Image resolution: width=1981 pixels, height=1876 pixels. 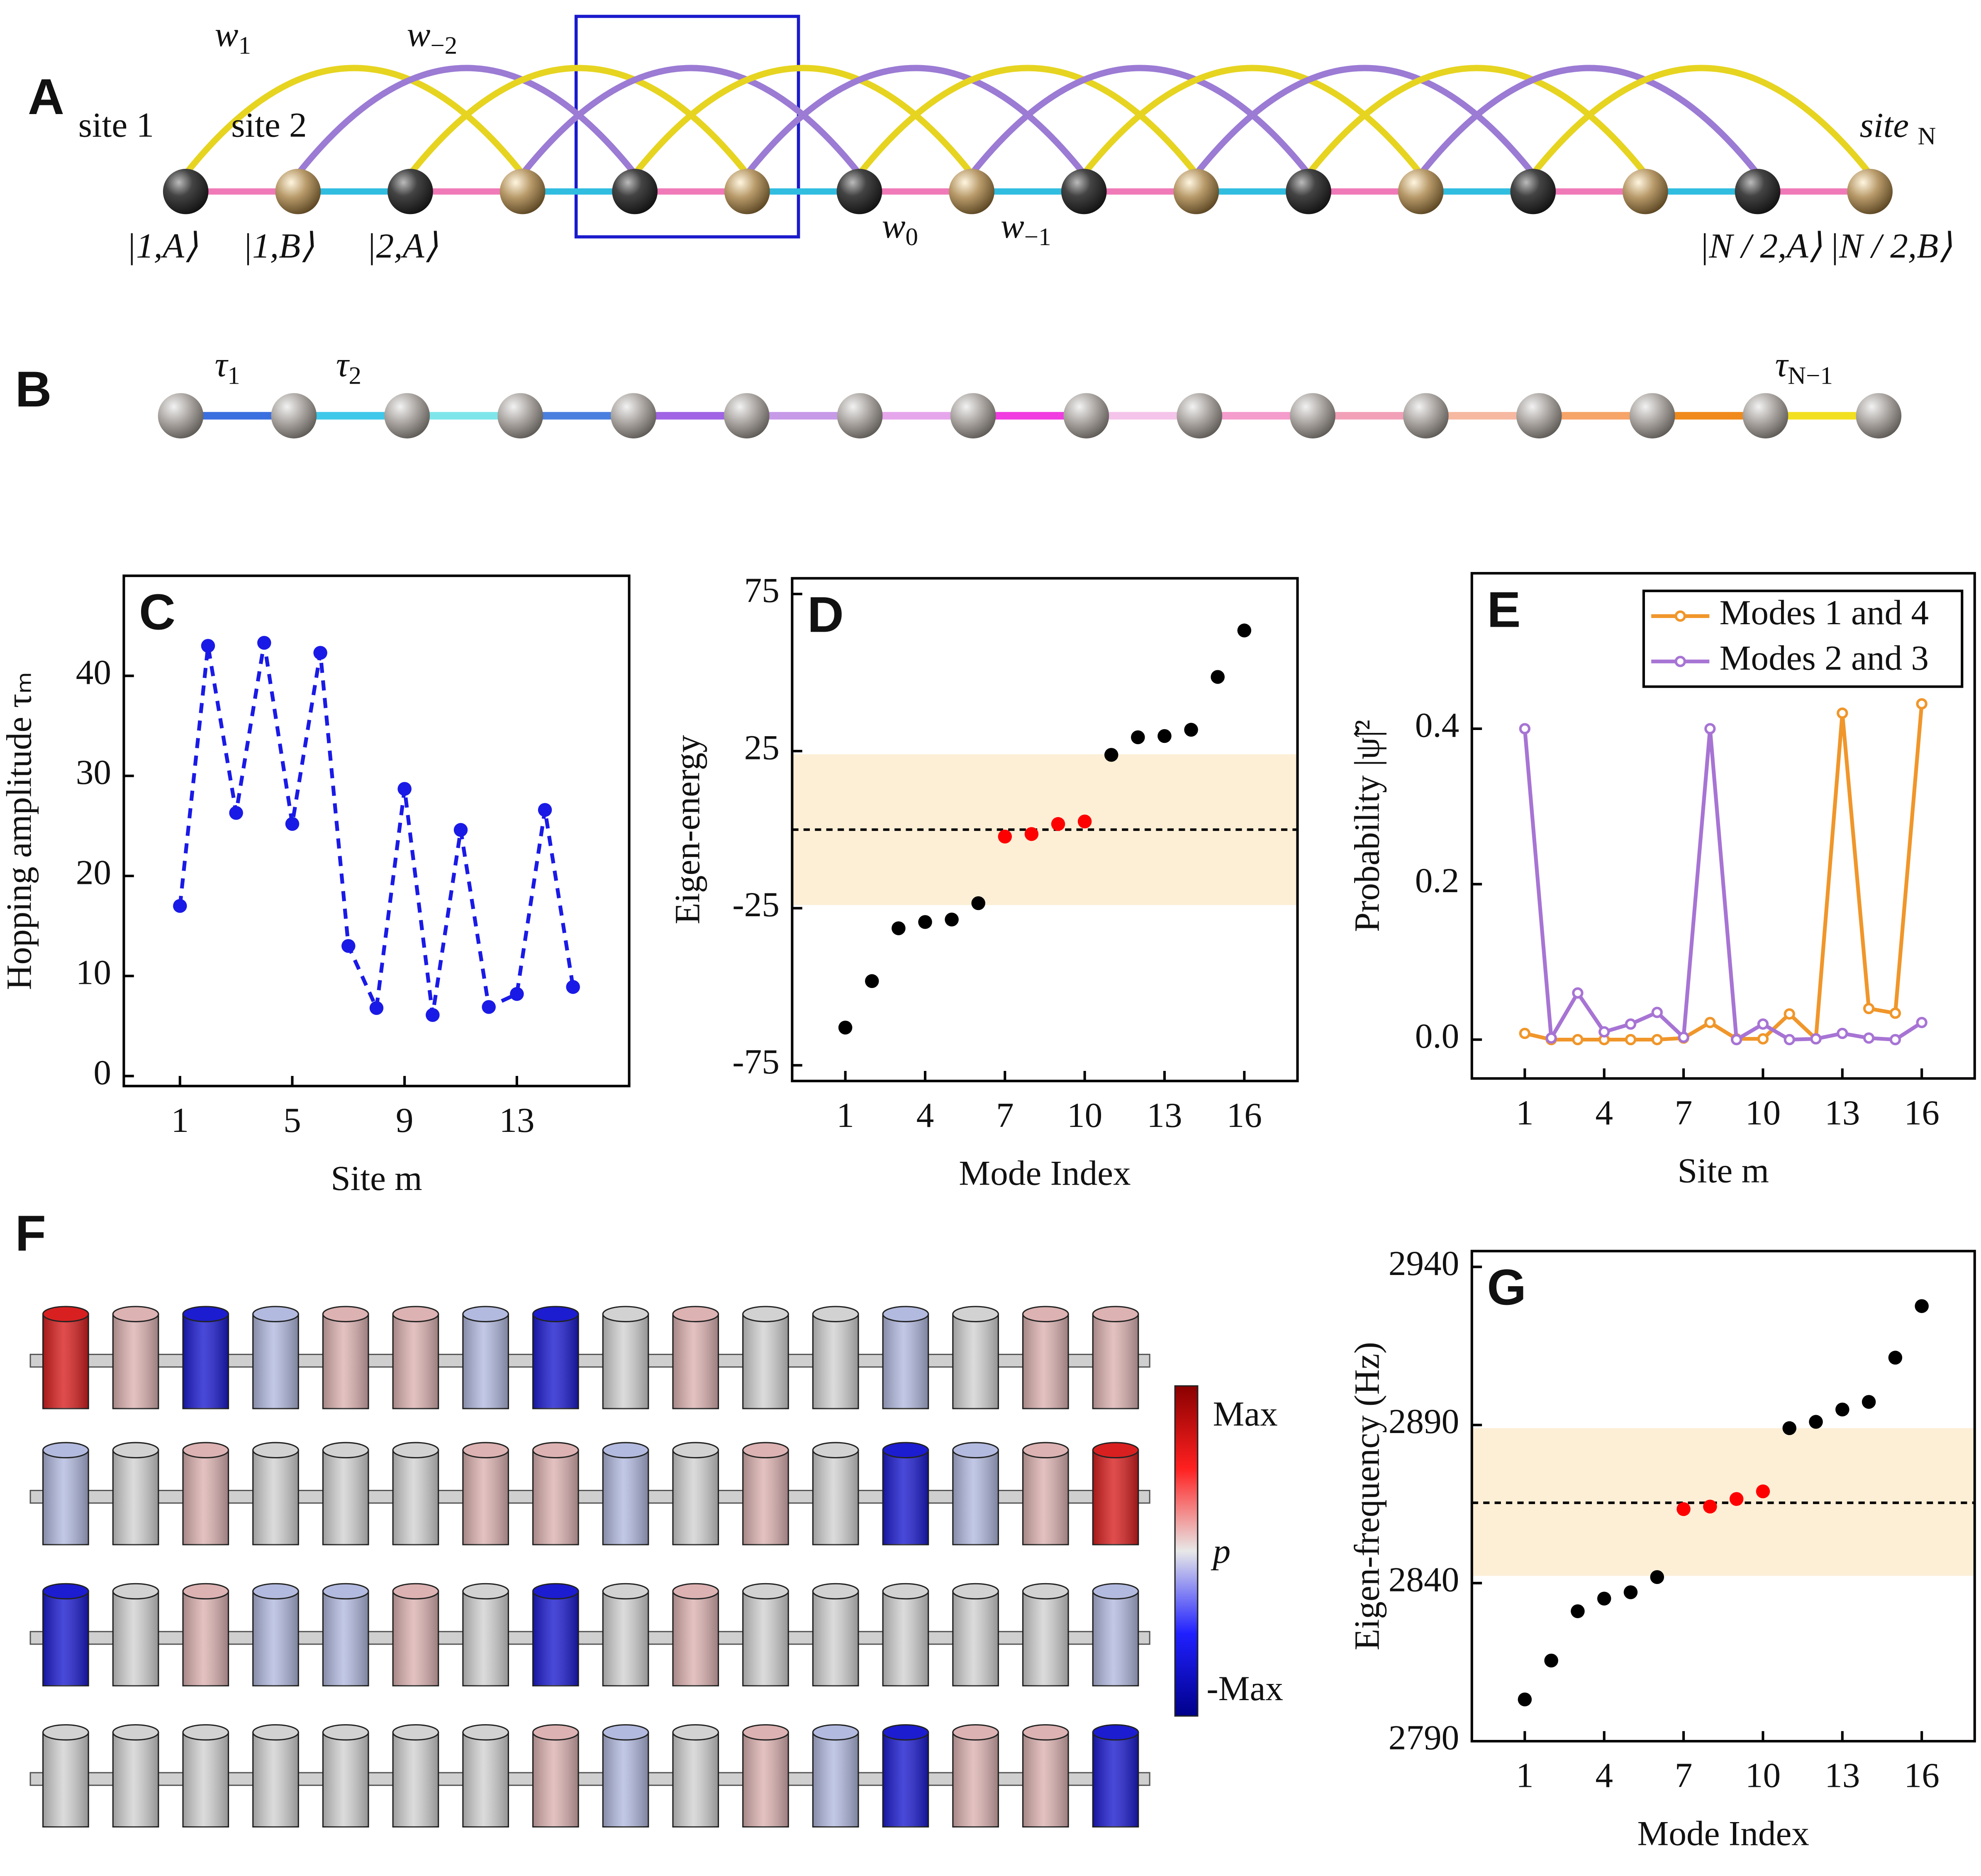 I want to click on x-axis-label: Site m, so click(x=377, y=1178).